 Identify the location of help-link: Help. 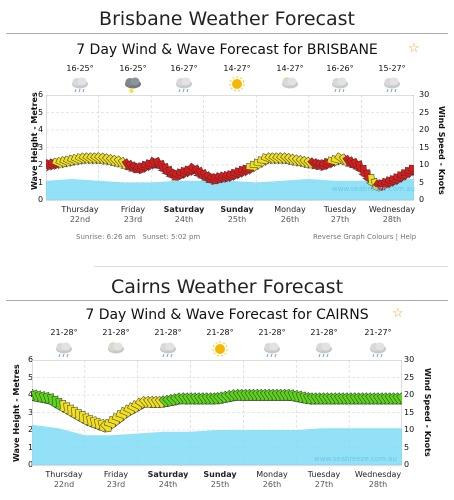
(408, 237).